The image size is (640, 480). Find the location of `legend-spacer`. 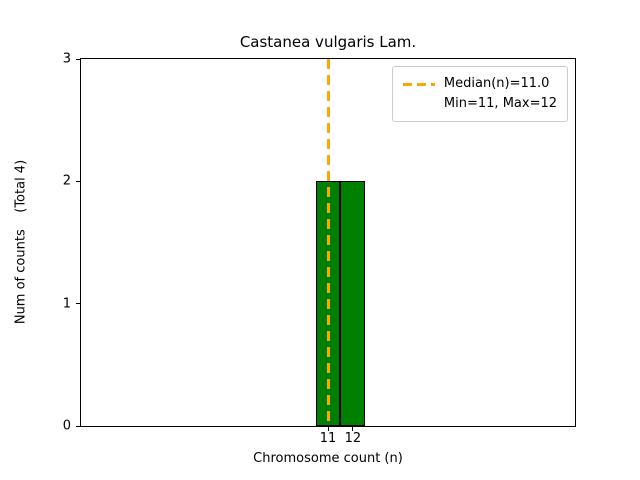

legend-spacer is located at coordinates (419, 104).